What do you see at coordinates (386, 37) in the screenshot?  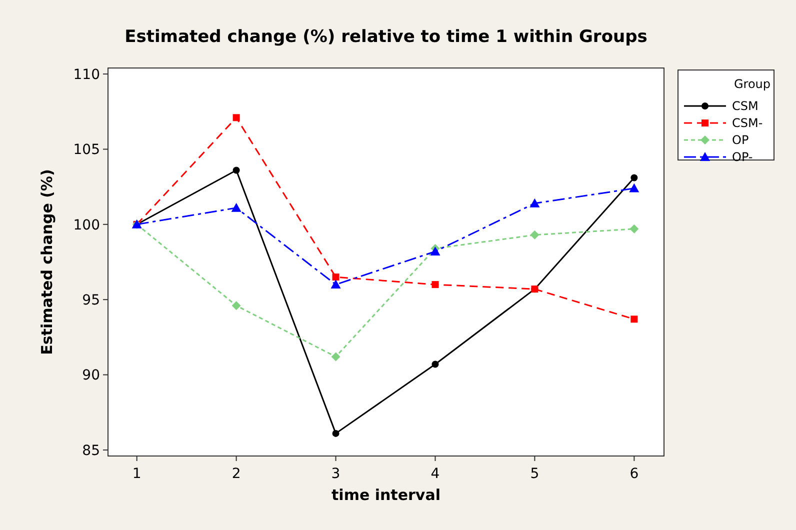 I see `chart-title: Estimated change (%) relative to time 1 within Groups` at bounding box center [386, 37].